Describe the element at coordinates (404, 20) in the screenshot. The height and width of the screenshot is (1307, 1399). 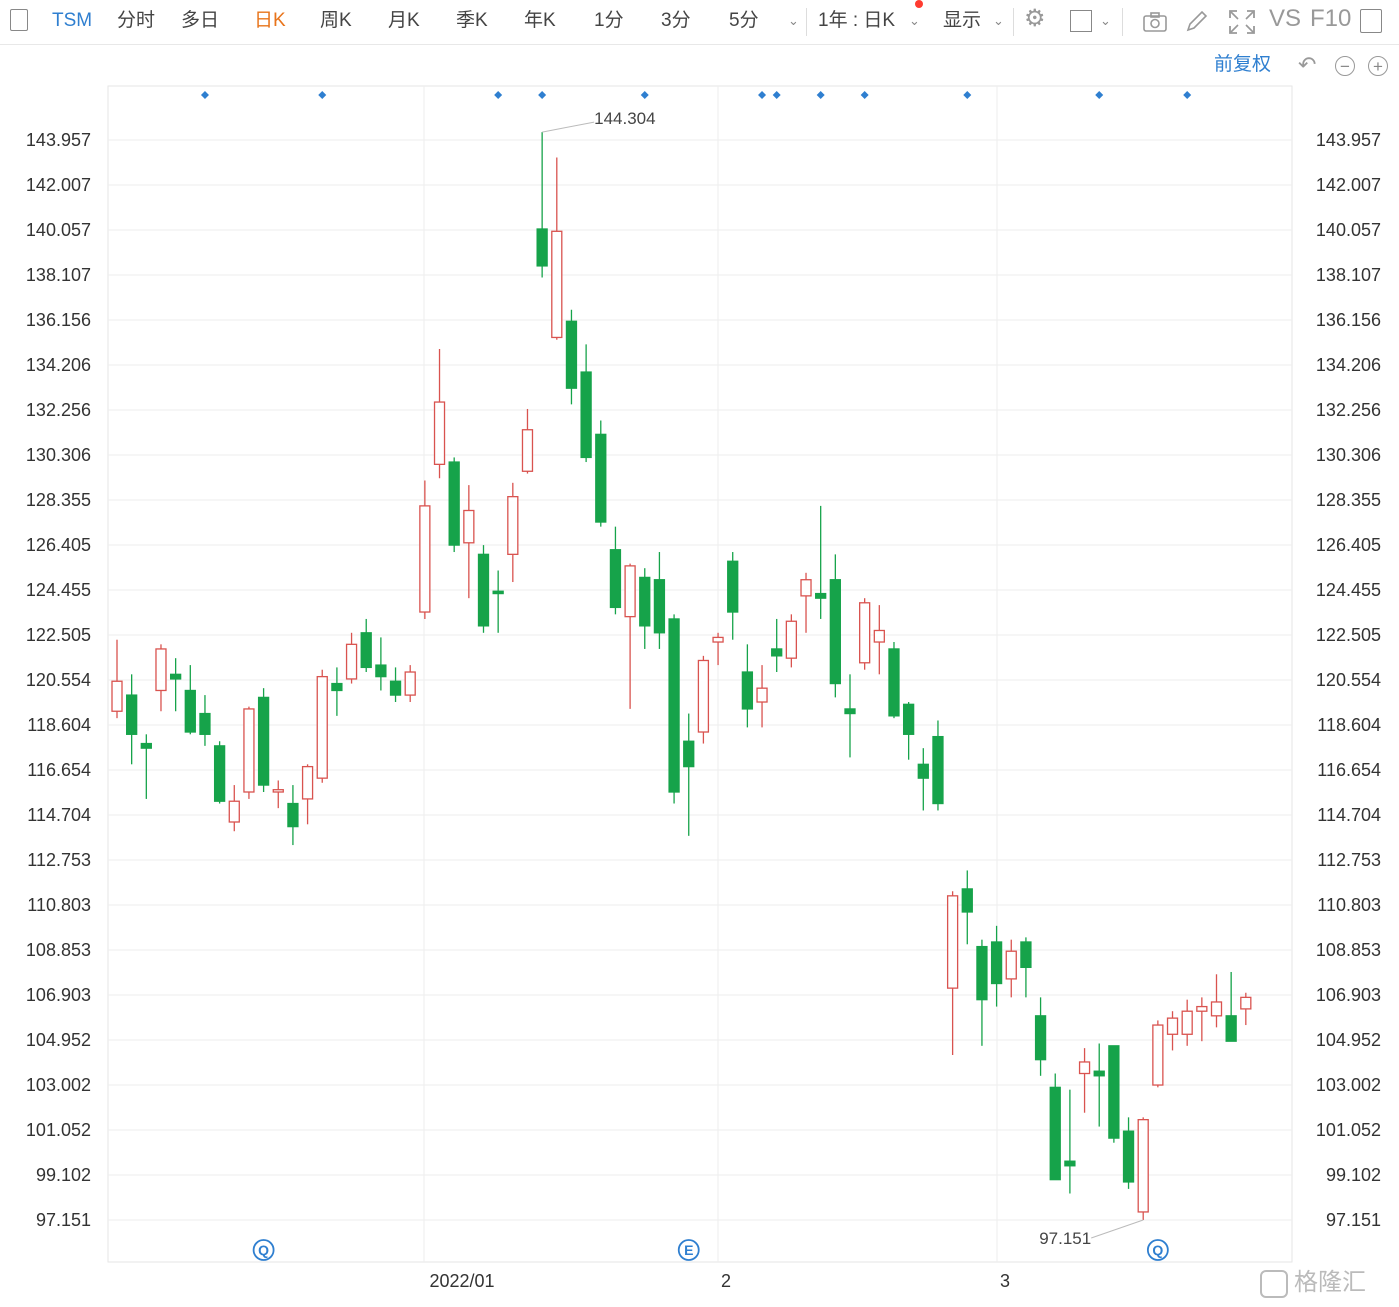
I see `tab-monthly-k: 月K` at that location.